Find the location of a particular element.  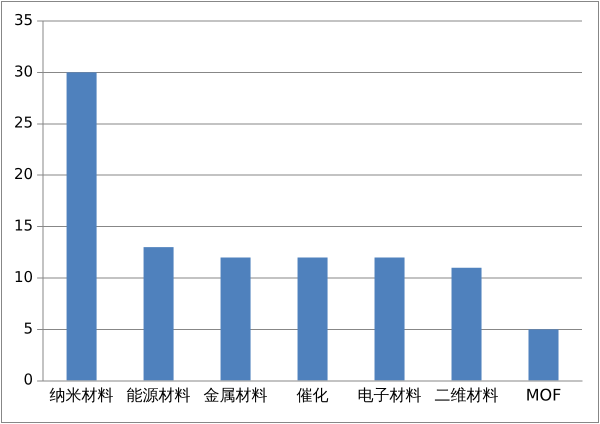

x-tick-label: 纳米材料 is located at coordinates (82, 395).